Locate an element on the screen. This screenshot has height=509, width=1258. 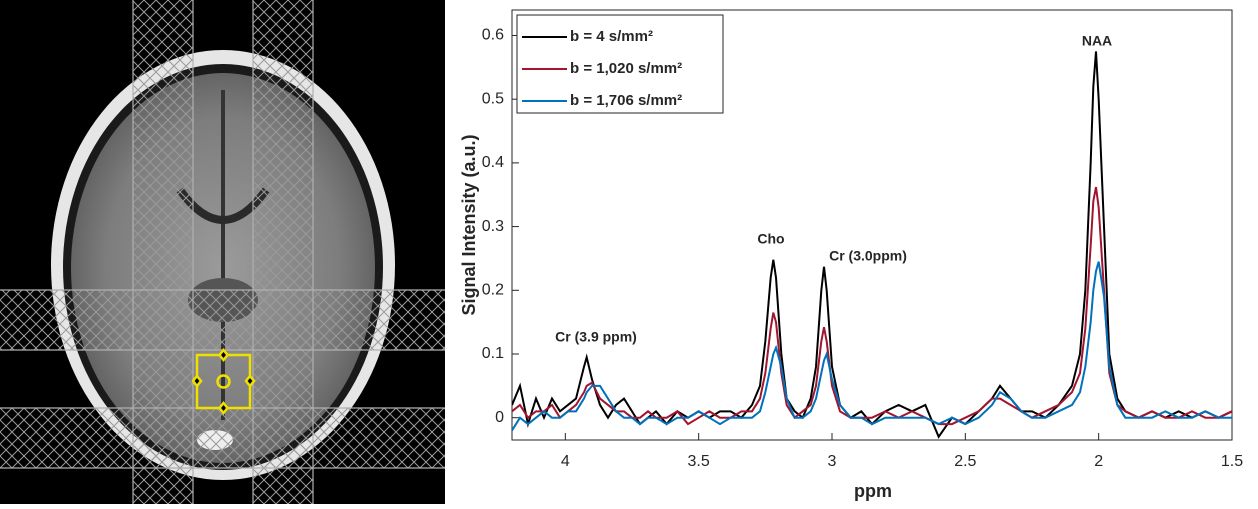
peak-annotation: Cr (3.9 ppm) is located at coordinates (596, 337).